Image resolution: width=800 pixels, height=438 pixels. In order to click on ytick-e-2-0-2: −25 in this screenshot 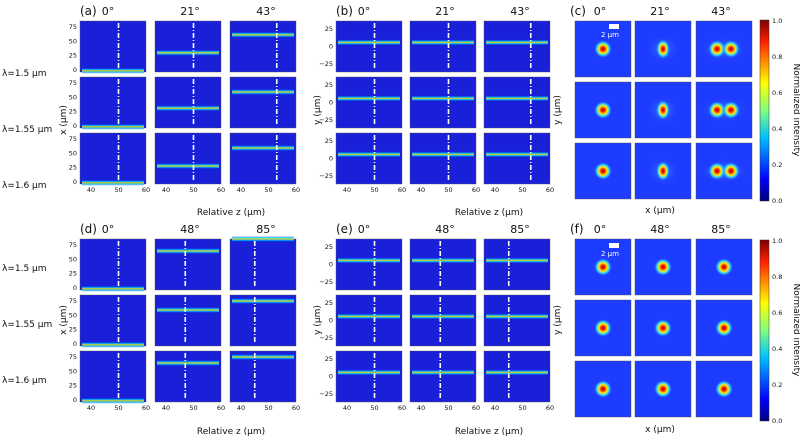, I will do `click(326, 394)`.